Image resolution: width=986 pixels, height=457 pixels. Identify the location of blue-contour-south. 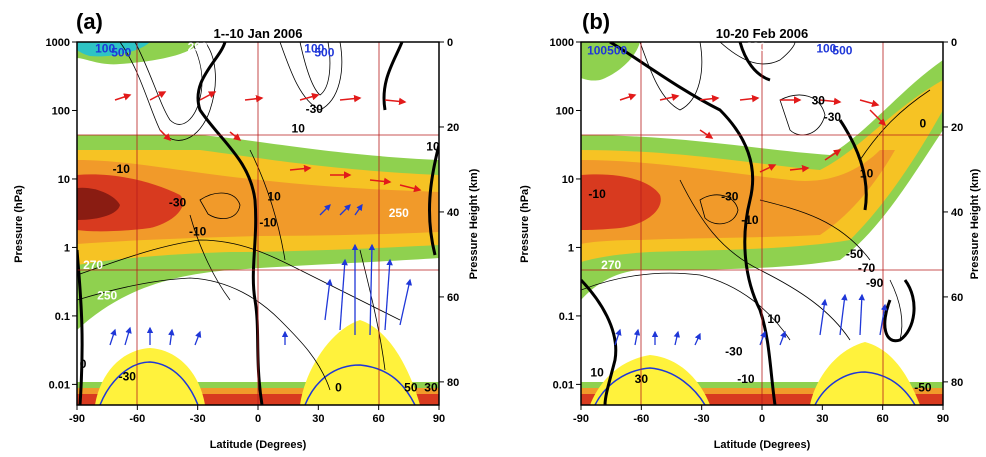
(149, 383).